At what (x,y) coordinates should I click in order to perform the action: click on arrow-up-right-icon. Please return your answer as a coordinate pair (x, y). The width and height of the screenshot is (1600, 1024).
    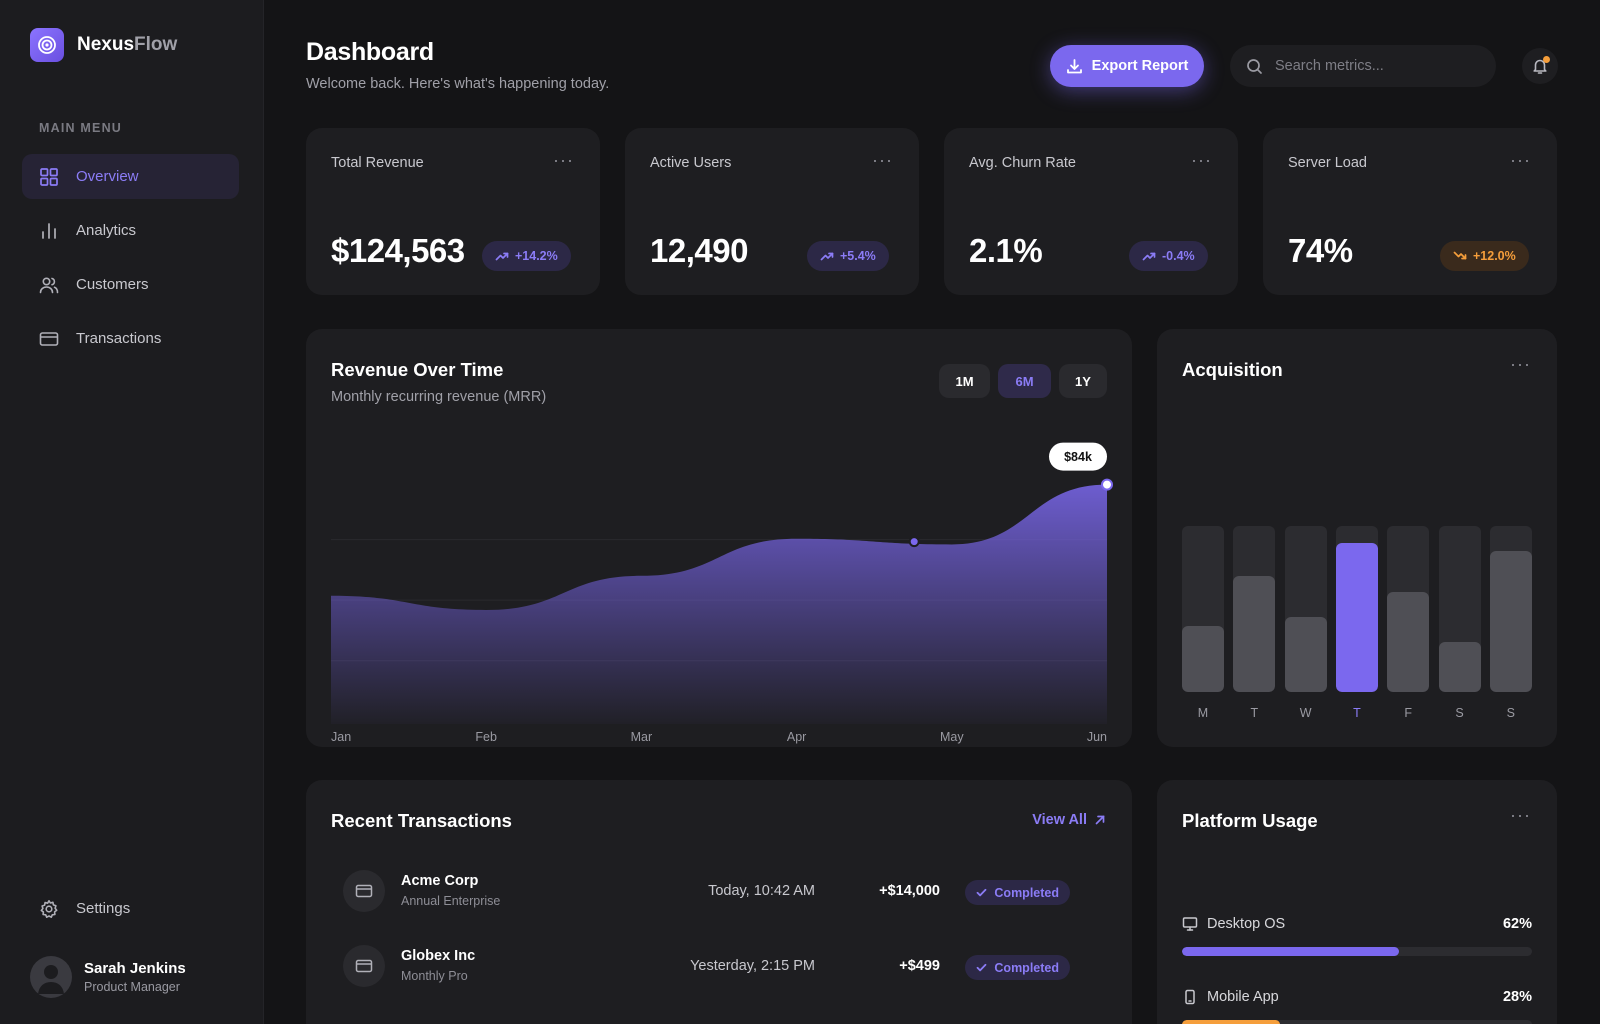
    Looking at the image, I should click on (1100, 820).